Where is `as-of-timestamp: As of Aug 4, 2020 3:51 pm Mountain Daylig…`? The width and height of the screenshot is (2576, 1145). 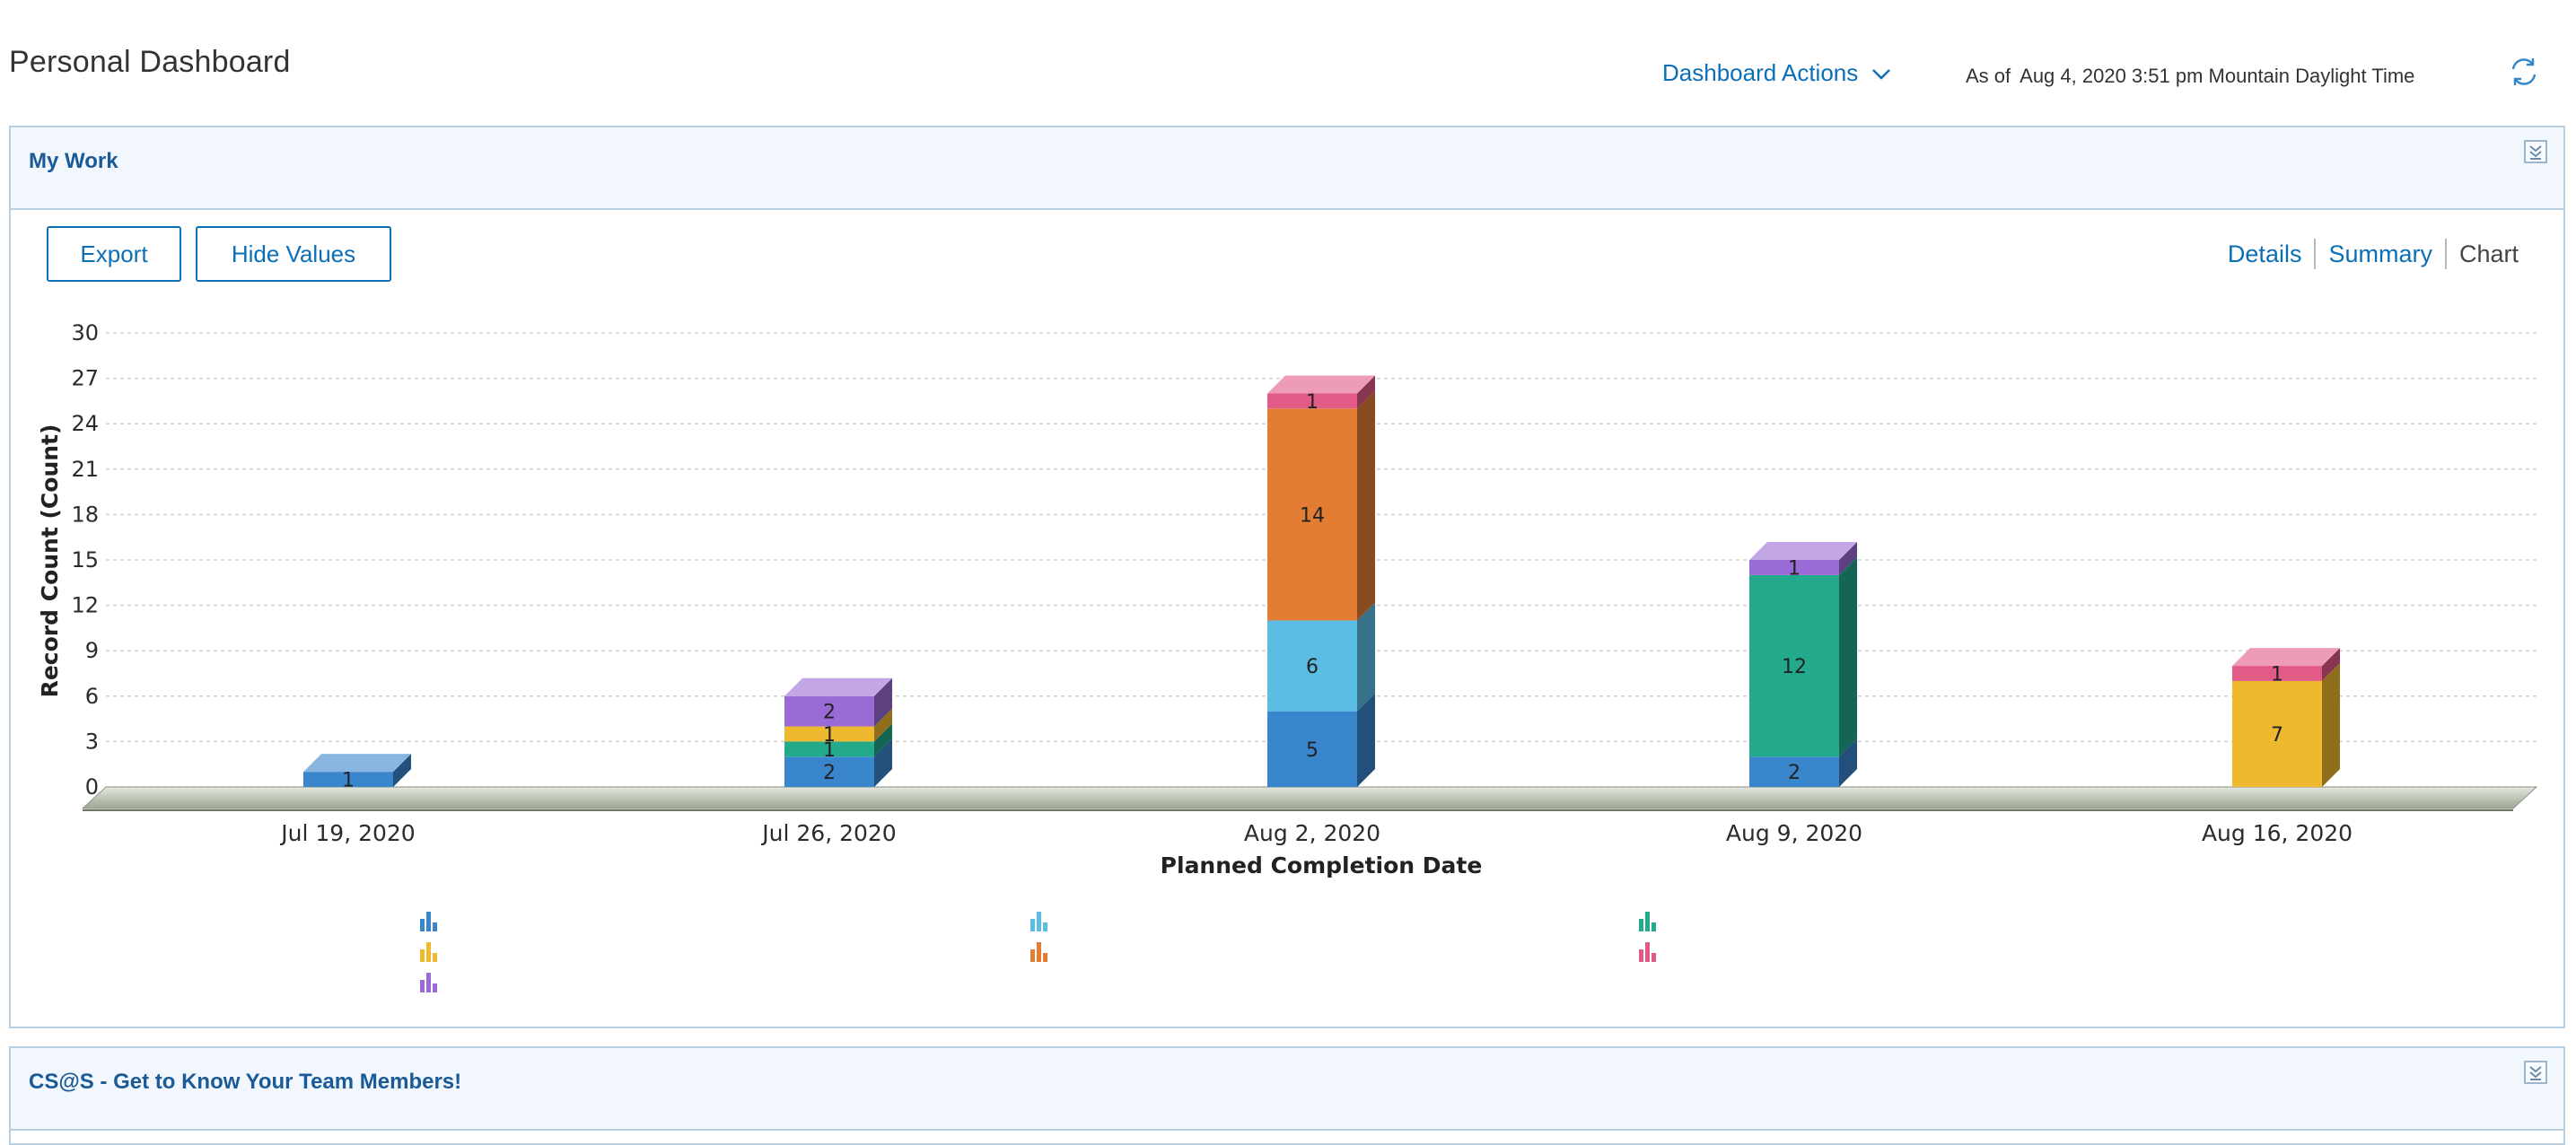
as-of-timestamp: As of Aug 4, 2020 3:51 pm Mountain Daylig… is located at coordinates (2190, 76).